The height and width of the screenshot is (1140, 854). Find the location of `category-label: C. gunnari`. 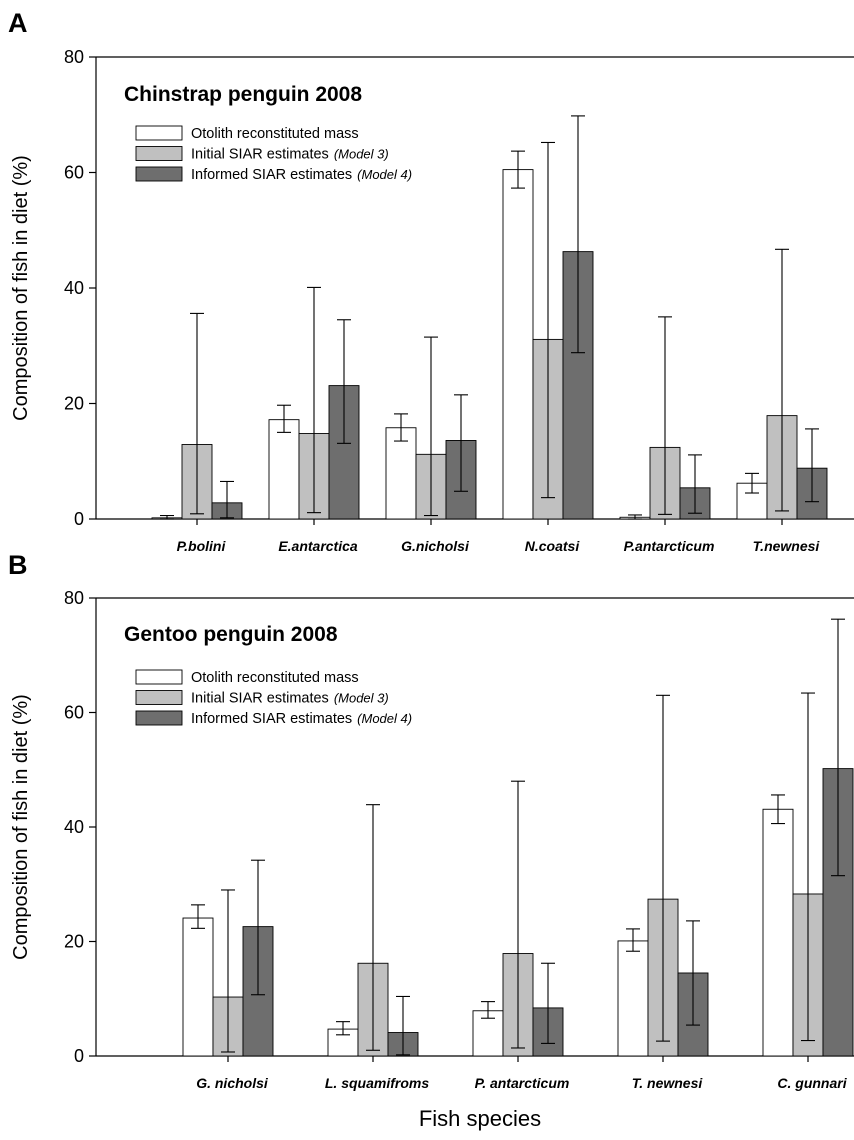

category-label: C. gunnari is located at coordinates (812, 1083).